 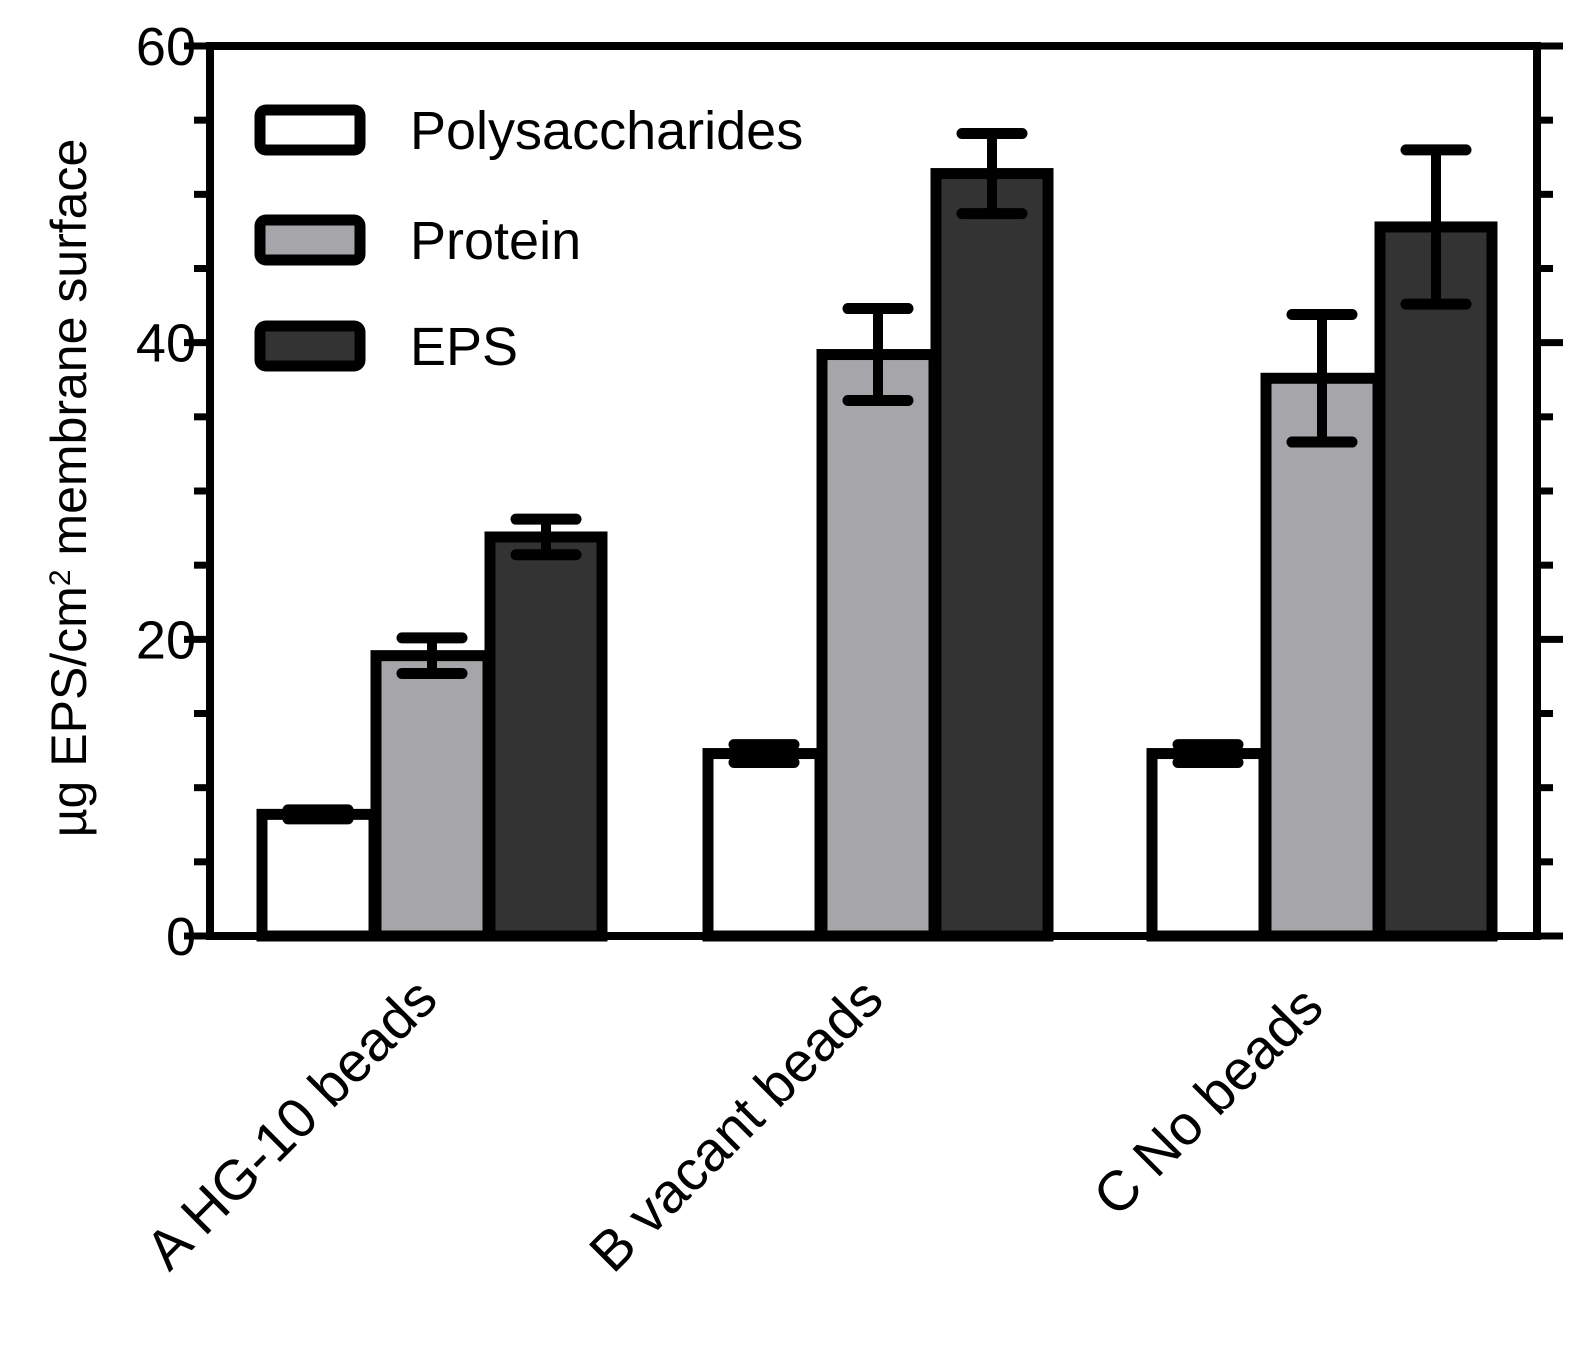 I want to click on legend-label: Protein, so click(x=495, y=241).